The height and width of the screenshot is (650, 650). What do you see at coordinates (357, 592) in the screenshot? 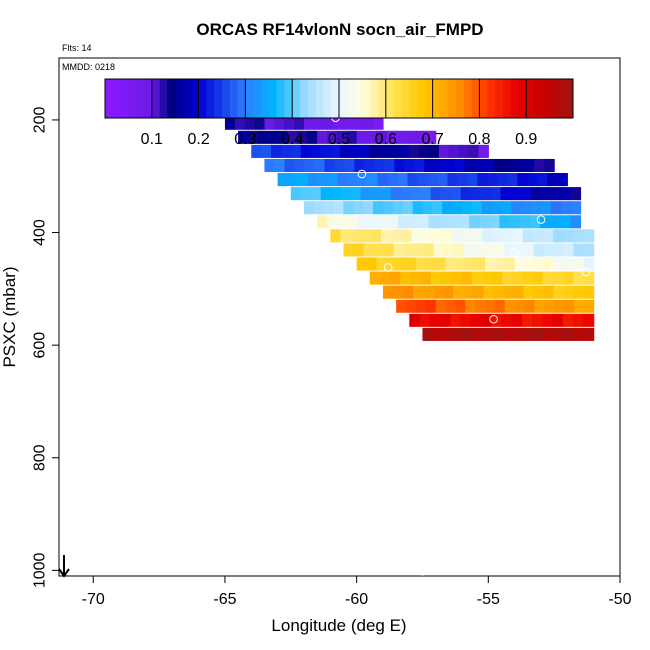
I see `x-axis: -70 -65 -60 -55 -50` at bounding box center [357, 592].